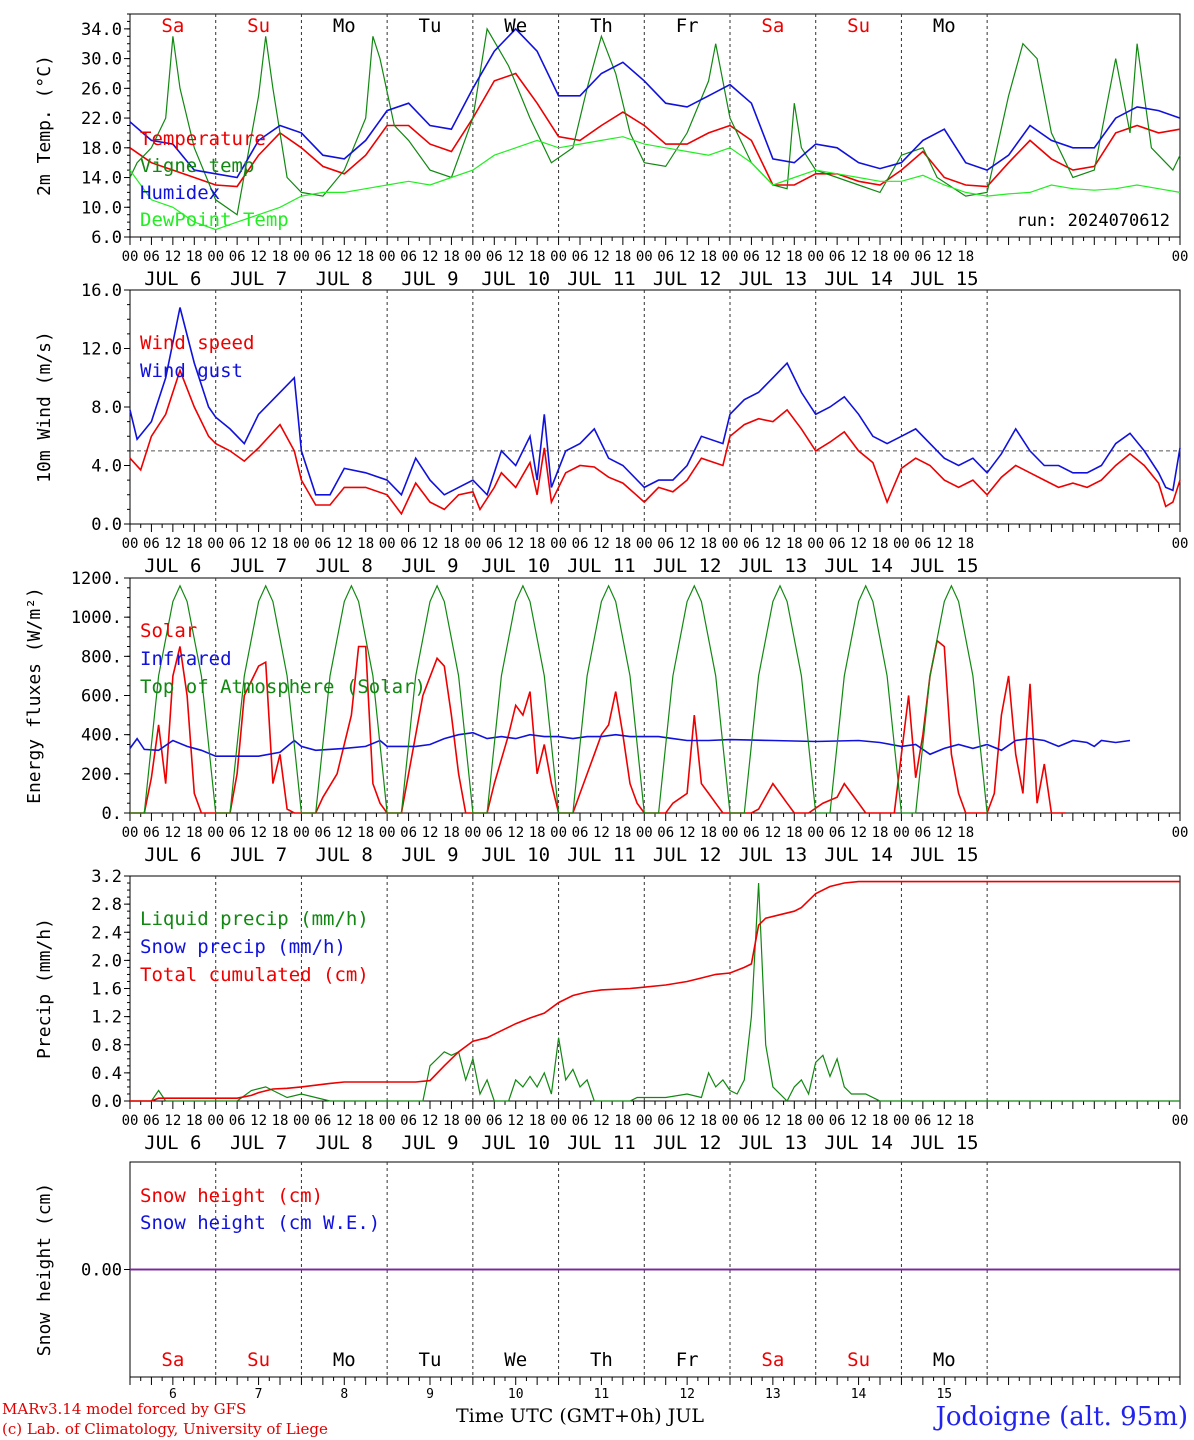  Describe the element at coordinates (44, 407) in the screenshot. I see `y-axis-label: 10m Wind (m/s)` at that location.